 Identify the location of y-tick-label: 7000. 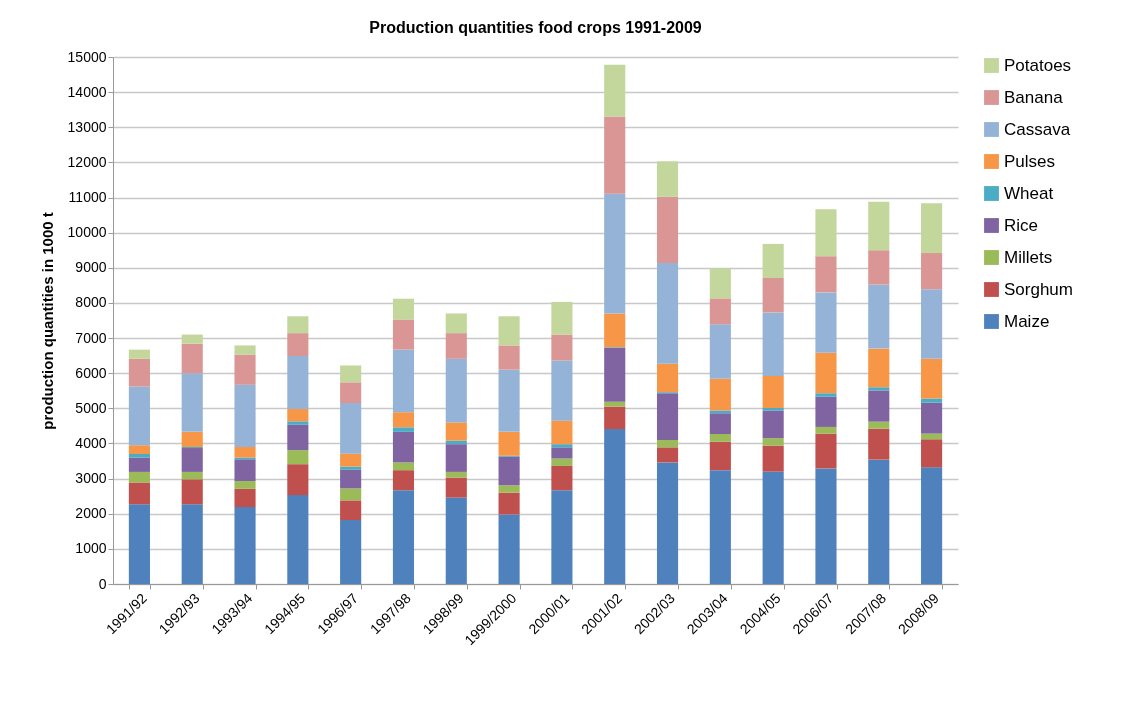
(91, 337).